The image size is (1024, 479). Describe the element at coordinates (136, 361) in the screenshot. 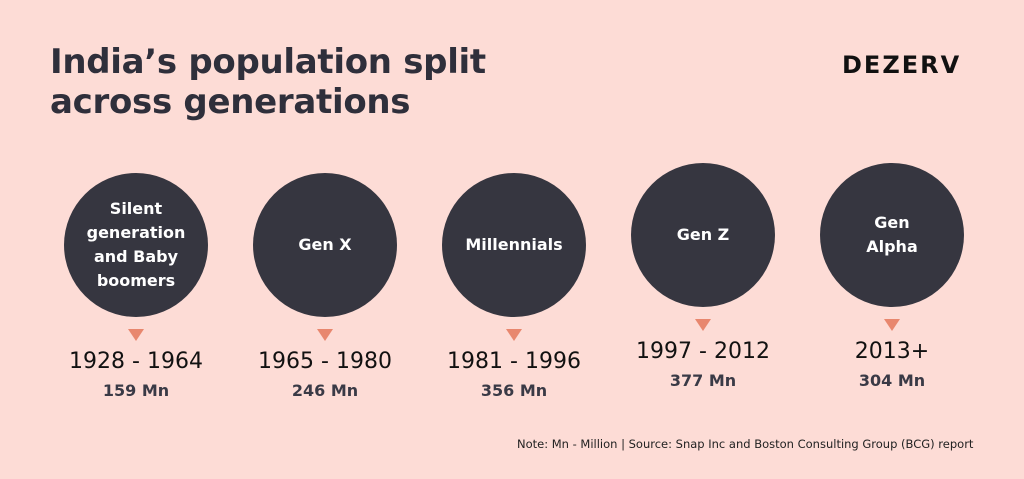

I see `generation-years: 1928 - 1964` at that location.